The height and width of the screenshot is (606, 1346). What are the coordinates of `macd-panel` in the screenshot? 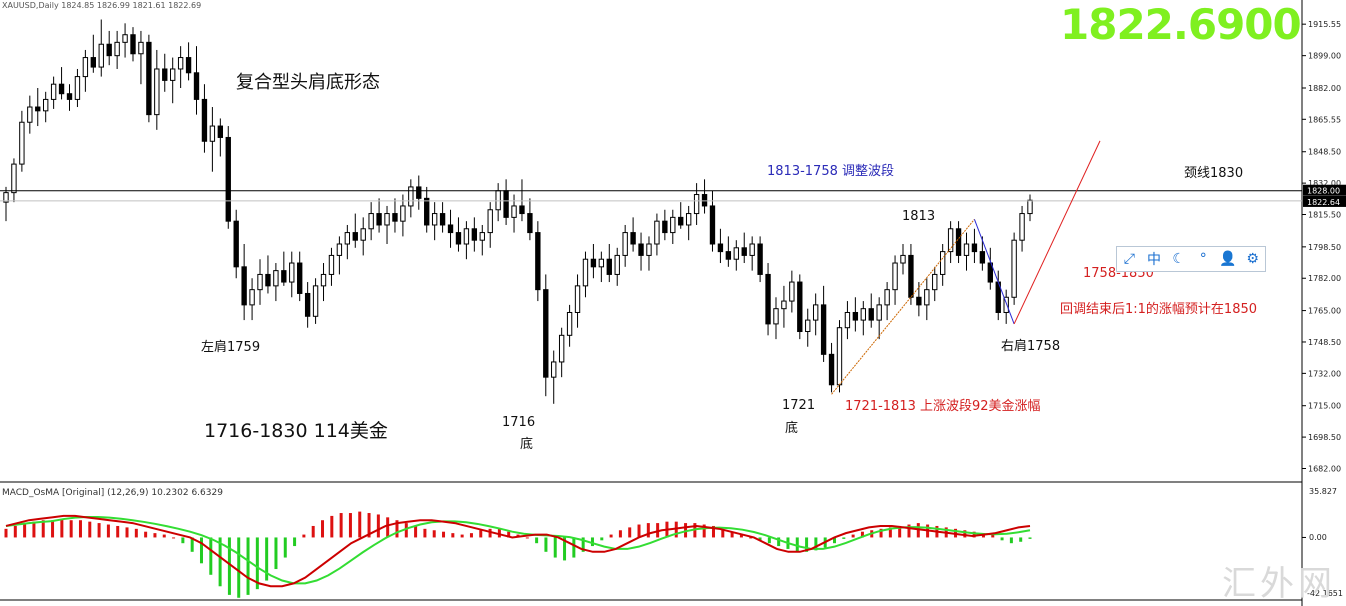 It's located at (655, 554).